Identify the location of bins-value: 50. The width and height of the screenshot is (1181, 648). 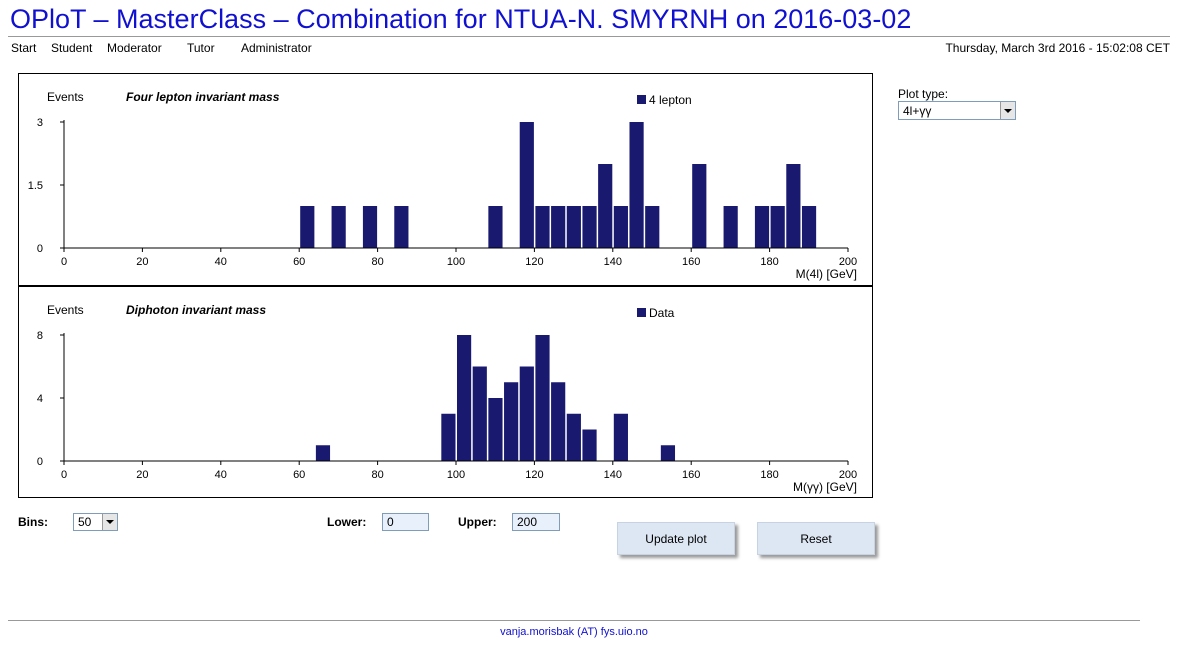
(85, 522).